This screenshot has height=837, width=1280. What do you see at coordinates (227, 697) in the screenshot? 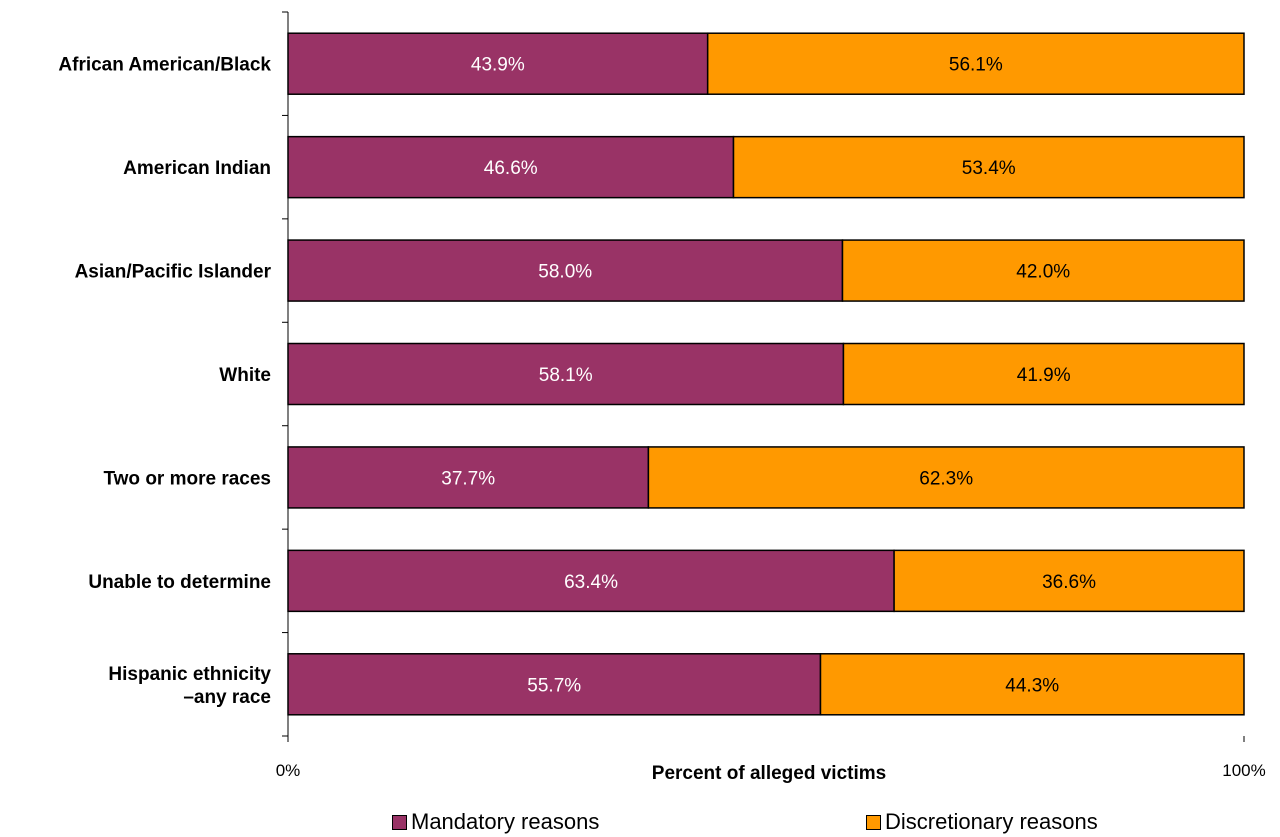
I see `category-label: –any race` at bounding box center [227, 697].